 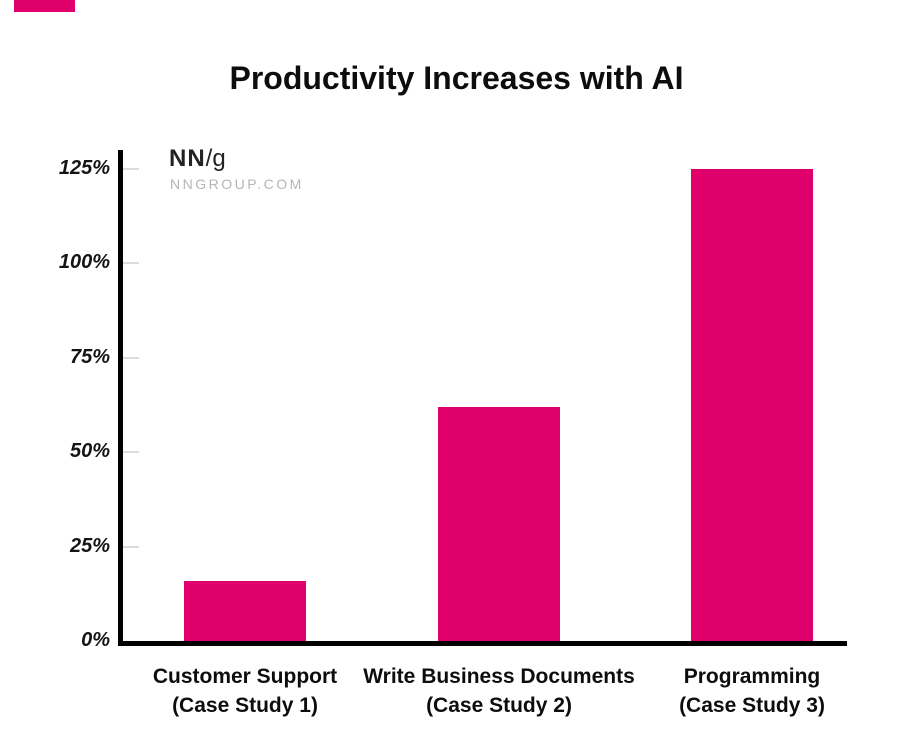 What do you see at coordinates (89, 357) in the screenshot?
I see `y-tick-label: 75%` at bounding box center [89, 357].